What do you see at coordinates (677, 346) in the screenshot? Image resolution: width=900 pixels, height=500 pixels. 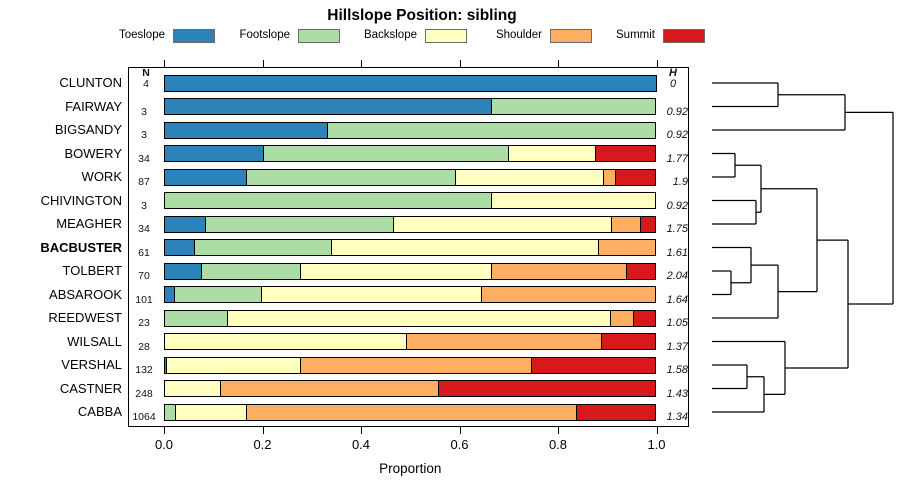 I see `h-value: 1.37` at bounding box center [677, 346].